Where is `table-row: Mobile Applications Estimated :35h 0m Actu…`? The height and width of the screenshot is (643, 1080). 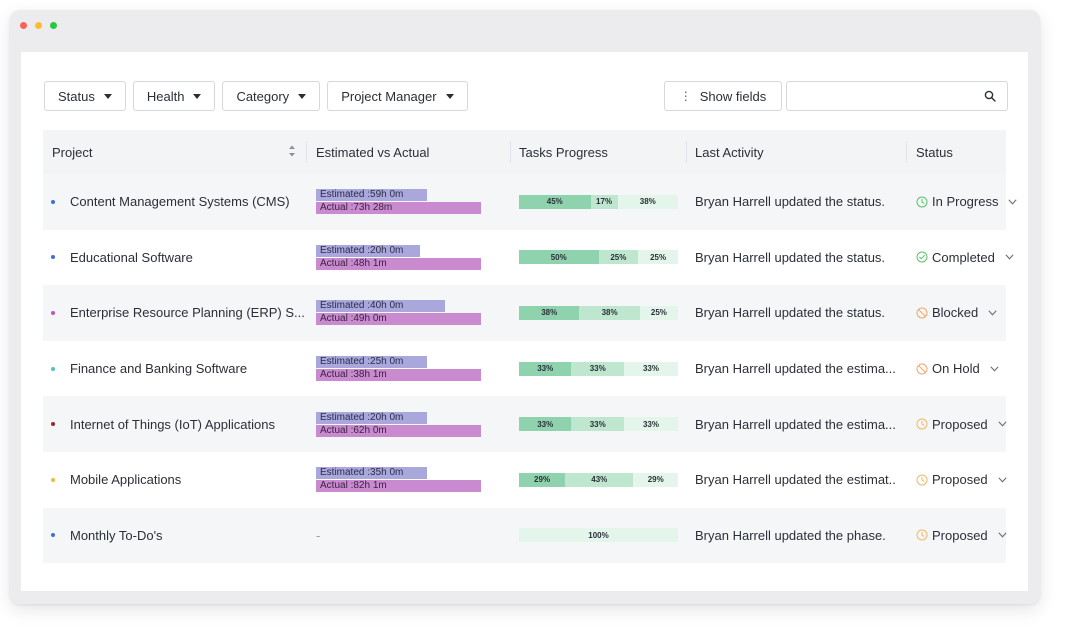 table-row: Mobile Applications Estimated :35h 0m Actu… is located at coordinates (525, 480).